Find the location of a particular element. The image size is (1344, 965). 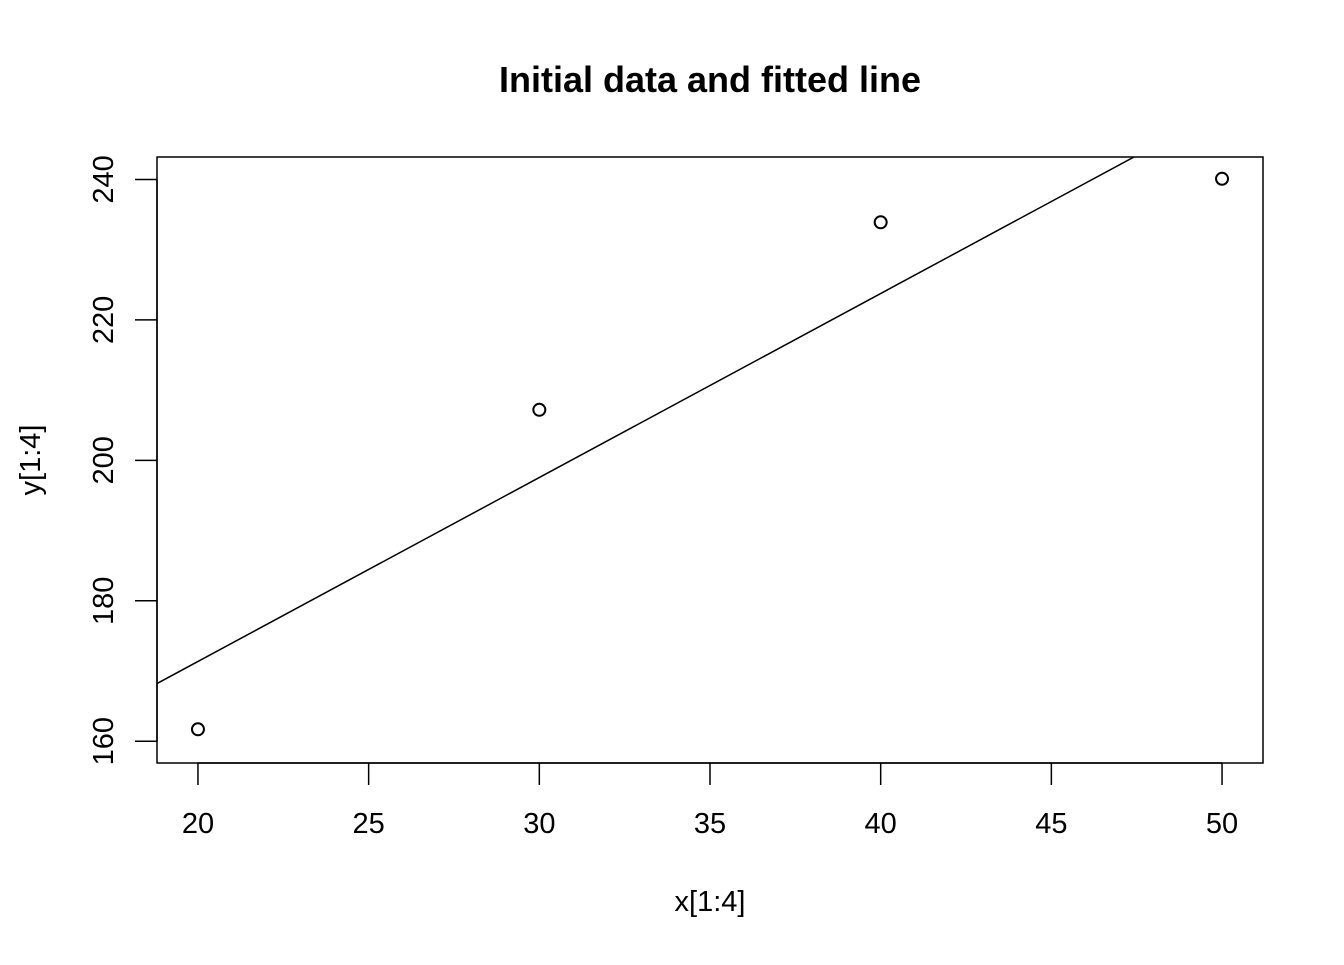

x-axis: 20 25 30 35 40 45 50 is located at coordinates (710, 801).